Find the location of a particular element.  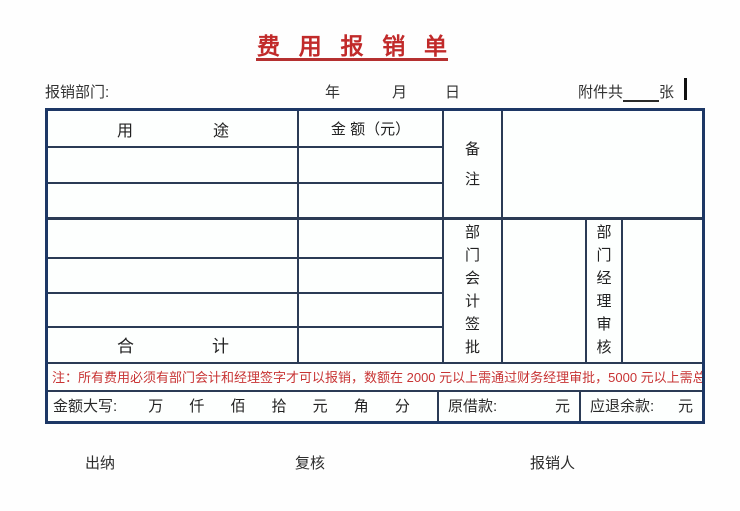

purpose-header-cell: 用途 is located at coordinates (173, 128).